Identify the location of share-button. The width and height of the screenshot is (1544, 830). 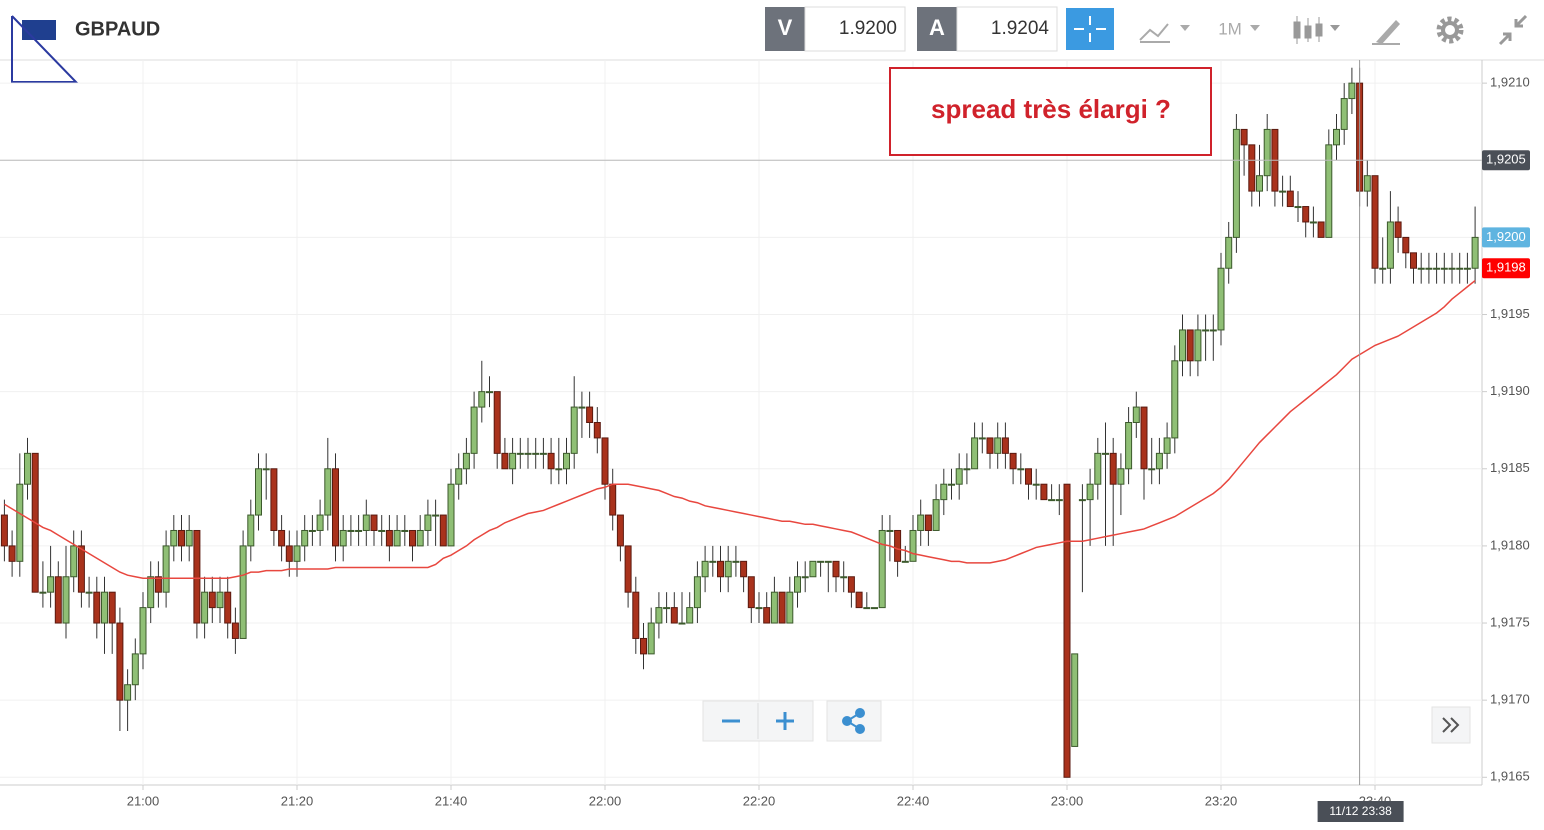
(854, 721).